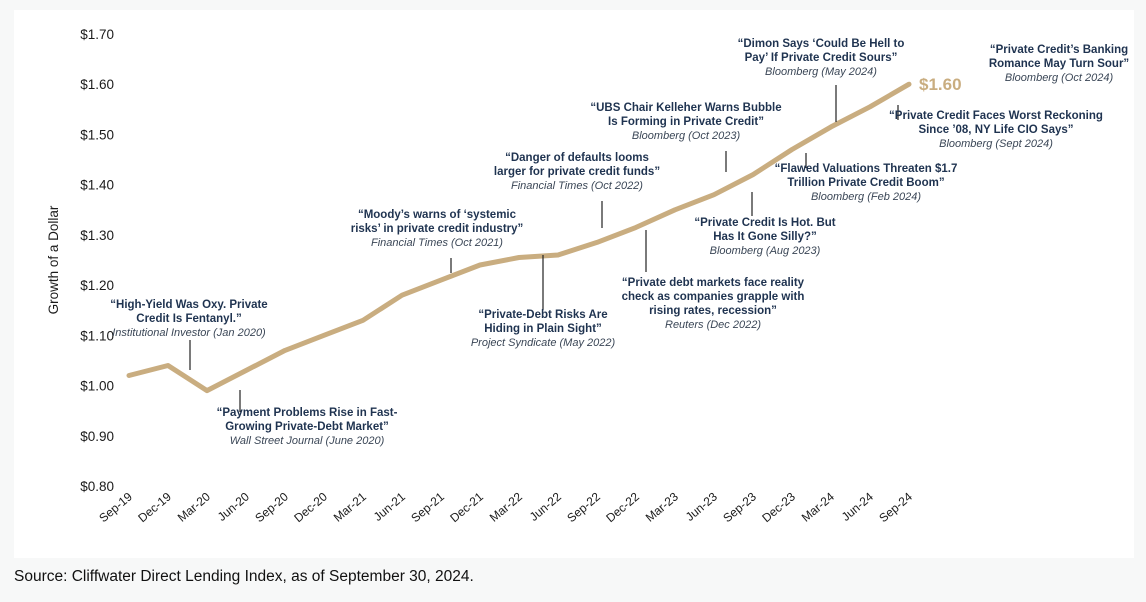  I want to click on y-tick-label: $1.70, so click(97, 34).